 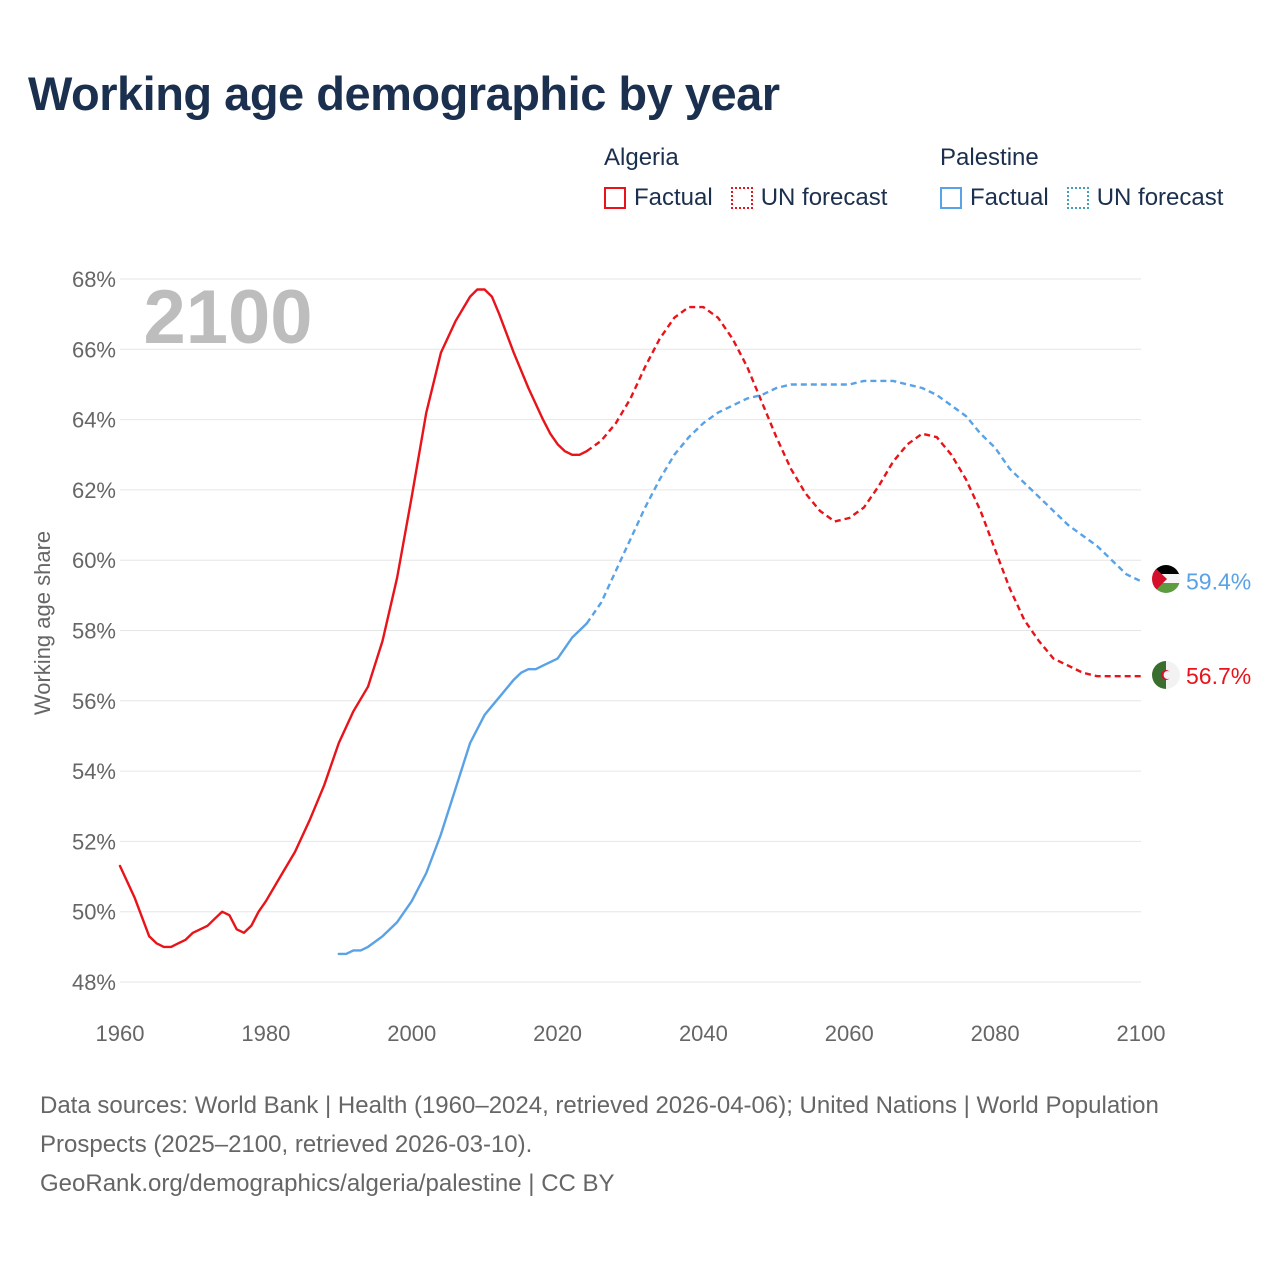 What do you see at coordinates (863, 502) in the screenshot?
I see `palestine-forecast-line` at bounding box center [863, 502].